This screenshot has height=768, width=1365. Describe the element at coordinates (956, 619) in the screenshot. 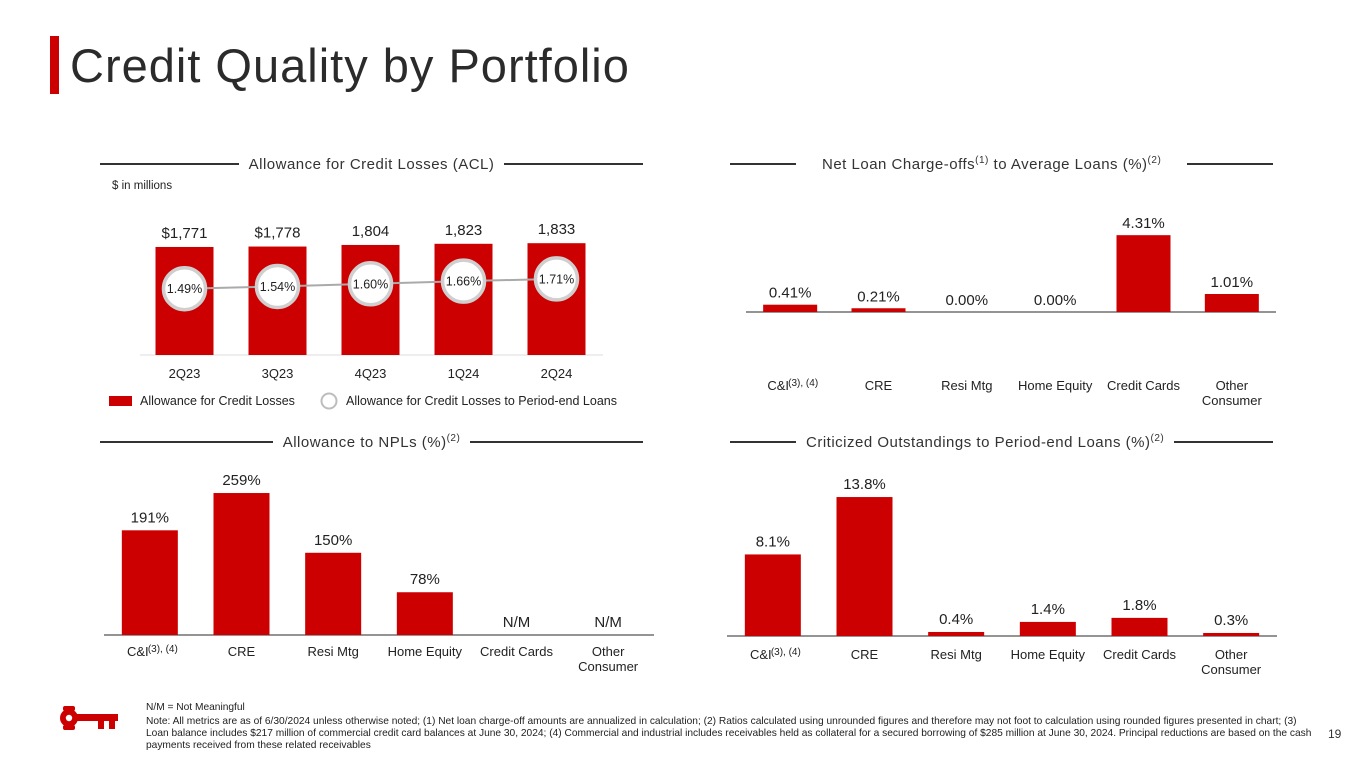

I see `crit-value-label-2: 0.4%` at that location.